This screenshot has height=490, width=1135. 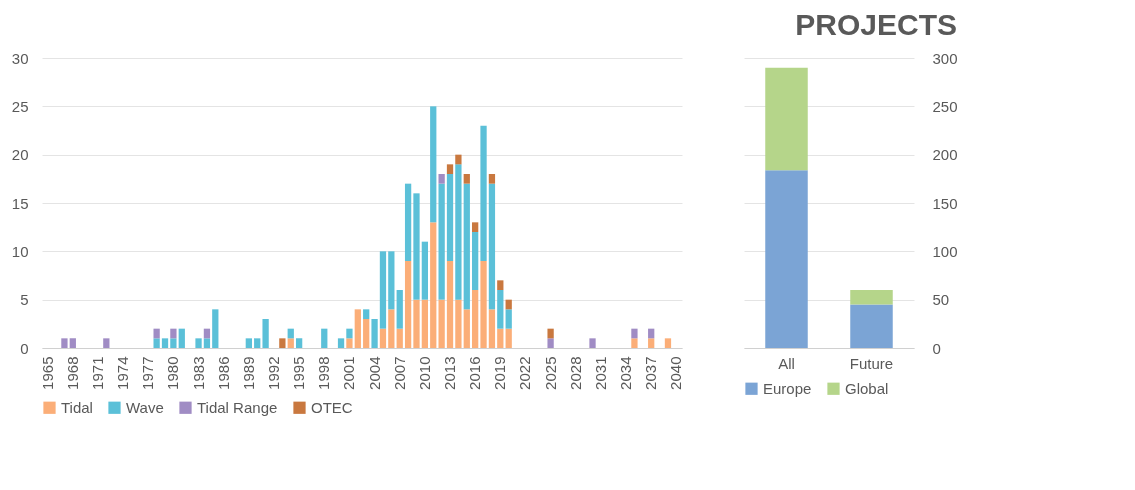 I want to click on x-tick-label: 1968, so click(x=72, y=373).